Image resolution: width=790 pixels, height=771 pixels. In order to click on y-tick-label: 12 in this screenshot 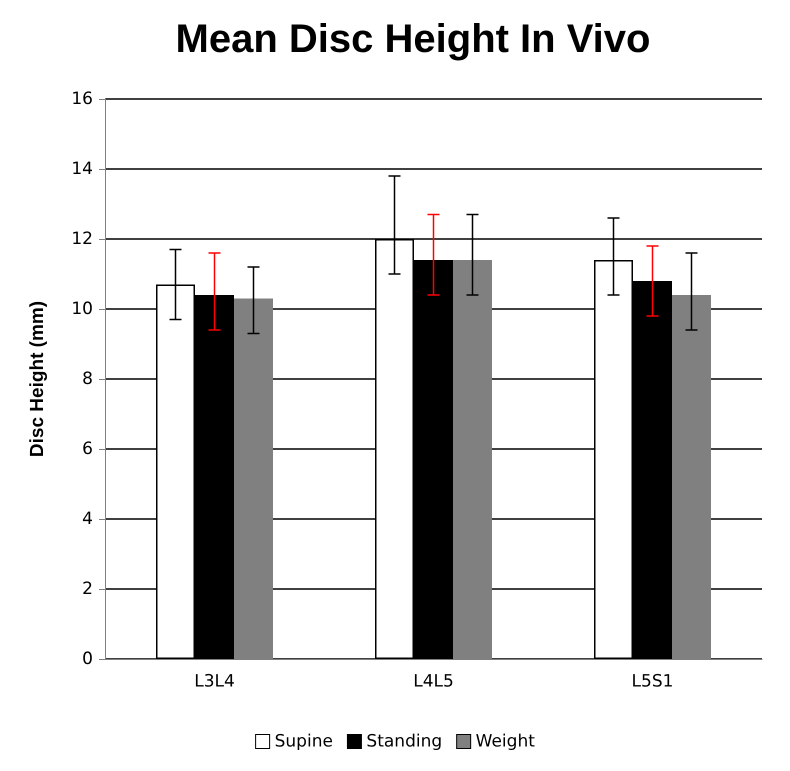, I will do `click(82, 239)`.